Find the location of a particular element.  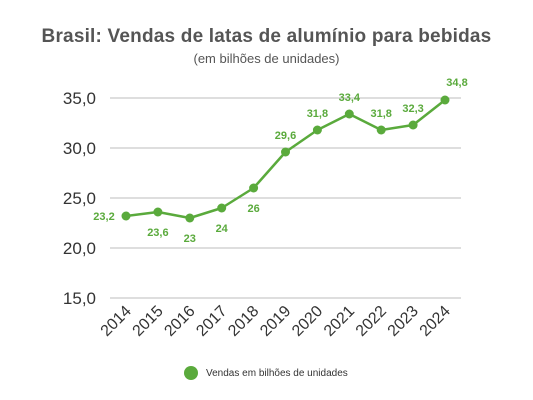

x-tick-label: 2024 is located at coordinates (435, 321).